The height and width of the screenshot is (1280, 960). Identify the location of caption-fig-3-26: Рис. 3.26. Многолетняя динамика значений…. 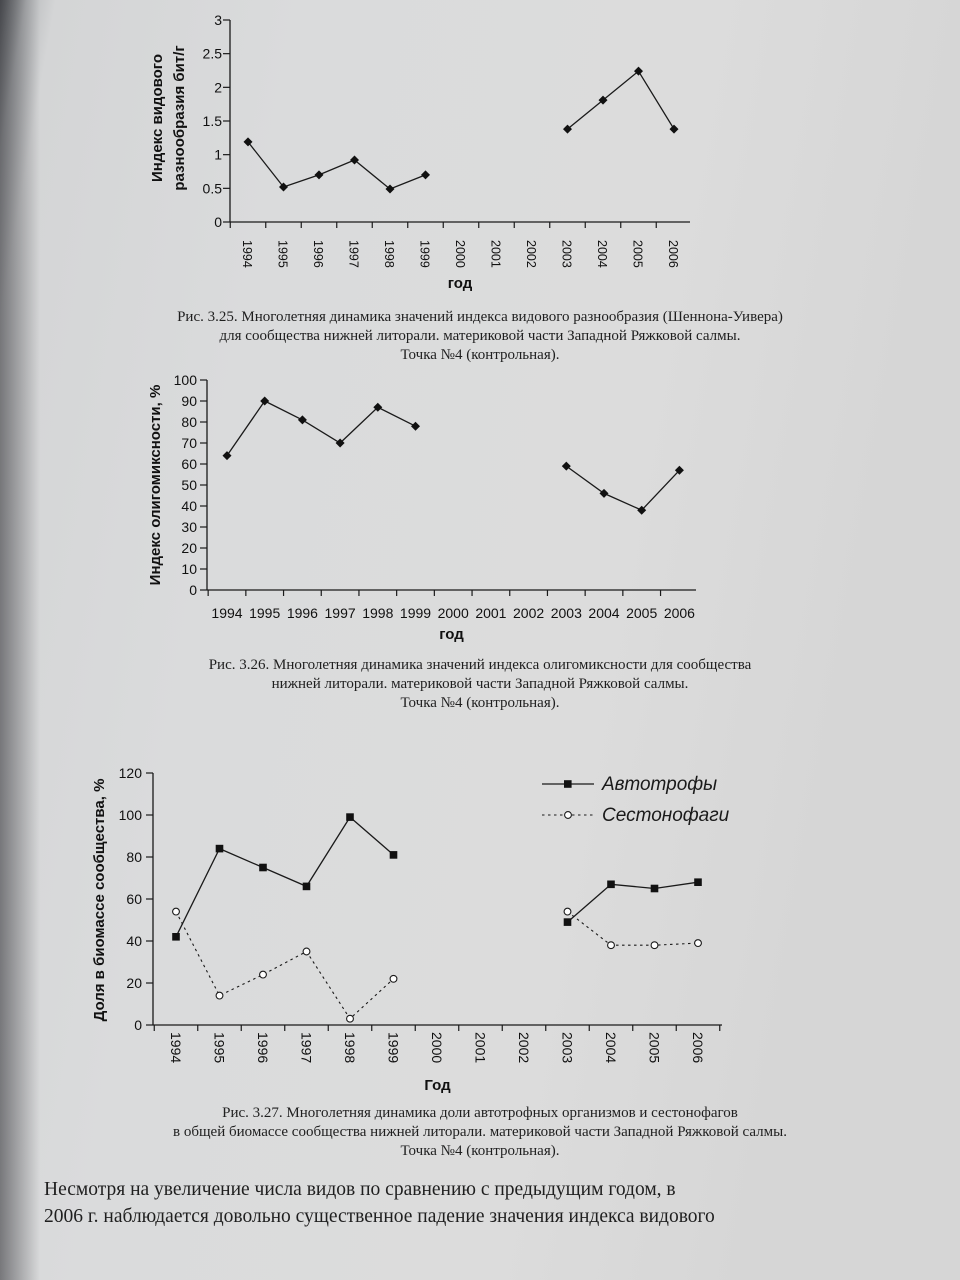
(480, 684).